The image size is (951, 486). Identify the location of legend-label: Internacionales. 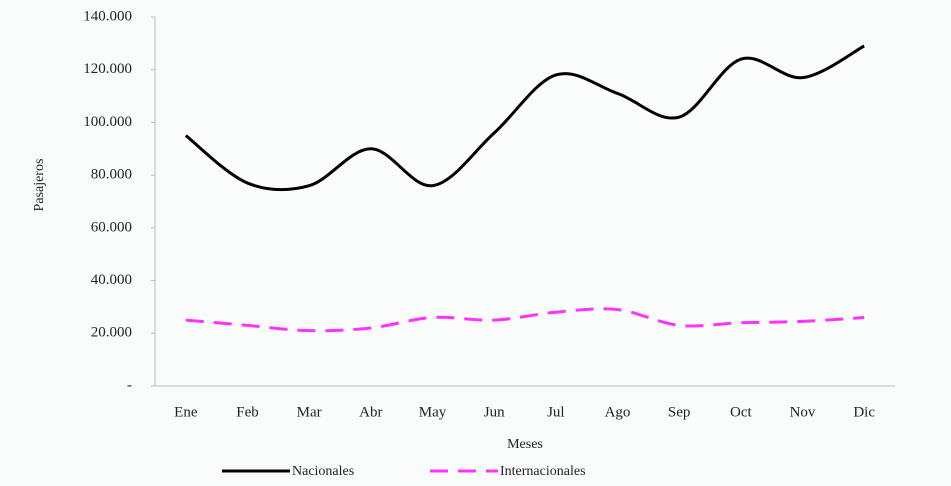
(543, 471).